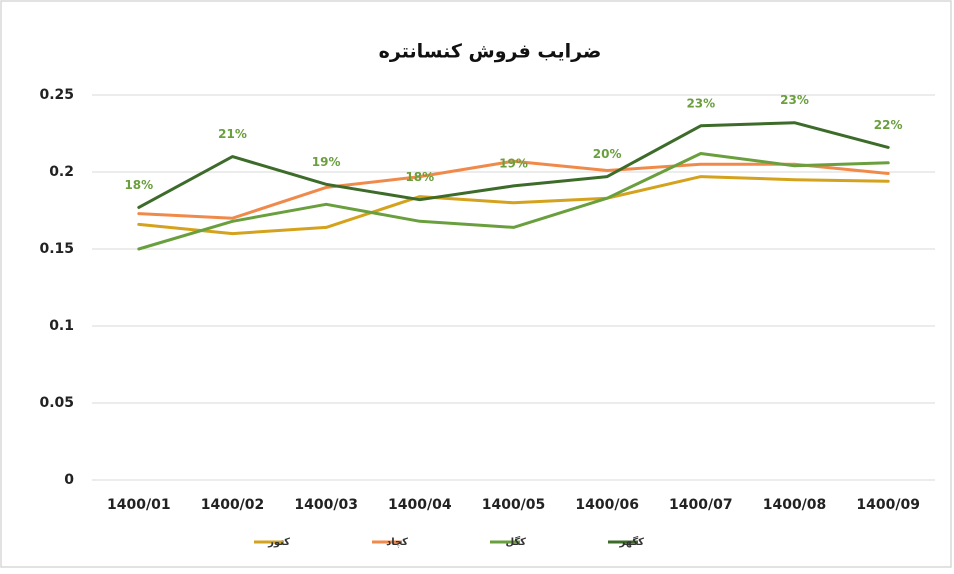 Image resolution: width=954 pixels, height=574 pixels. What do you see at coordinates (56, 249) in the screenshot?
I see `y-tick-label: 0.15` at bounding box center [56, 249].